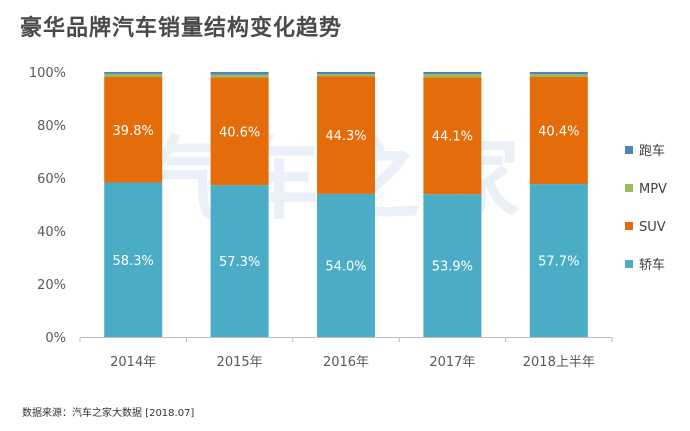  I want to click on data-label: 53.9%, so click(452, 267).